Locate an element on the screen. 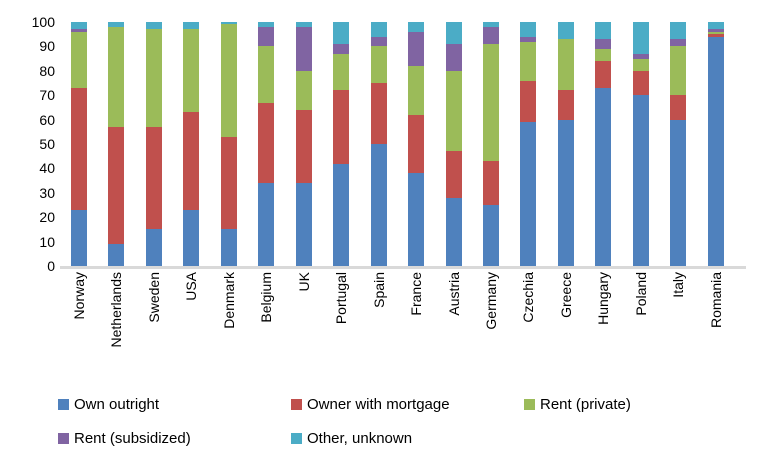 This screenshot has height=470, width=757. bar-segment-other-unknown-poland is located at coordinates (640, 38).